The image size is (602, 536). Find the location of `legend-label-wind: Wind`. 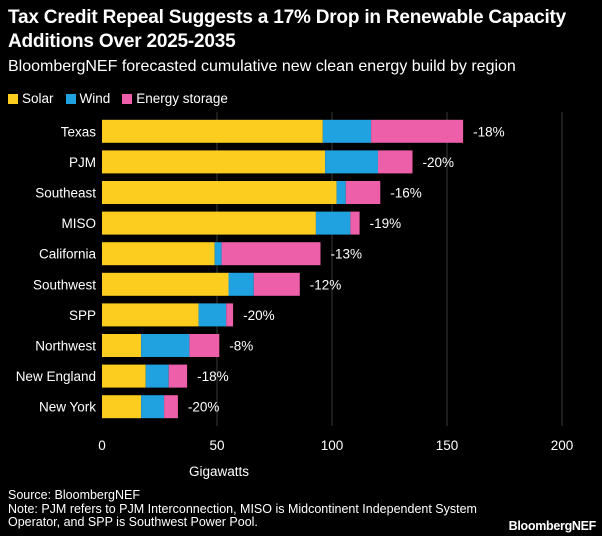

legend-label-wind: Wind is located at coordinates (95, 98).